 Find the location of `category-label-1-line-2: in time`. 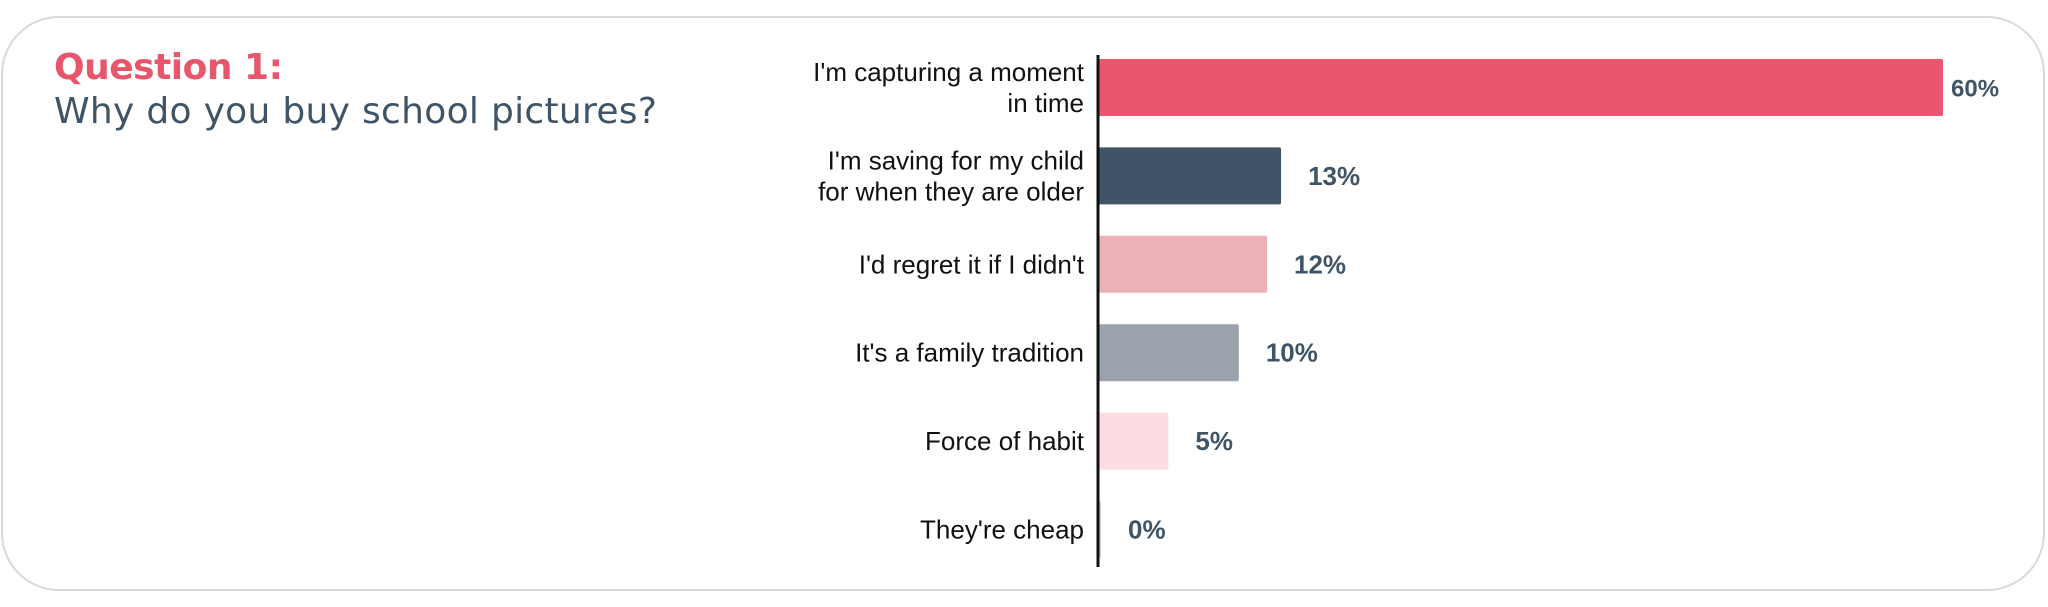

category-label-1-line-2: in time is located at coordinates (1045, 103).